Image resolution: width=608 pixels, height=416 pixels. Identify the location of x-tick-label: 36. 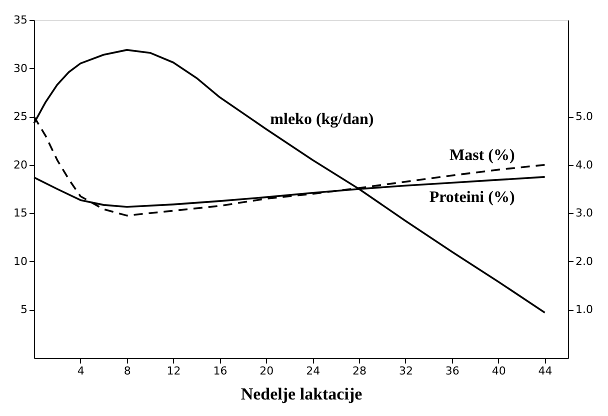
(452, 371).